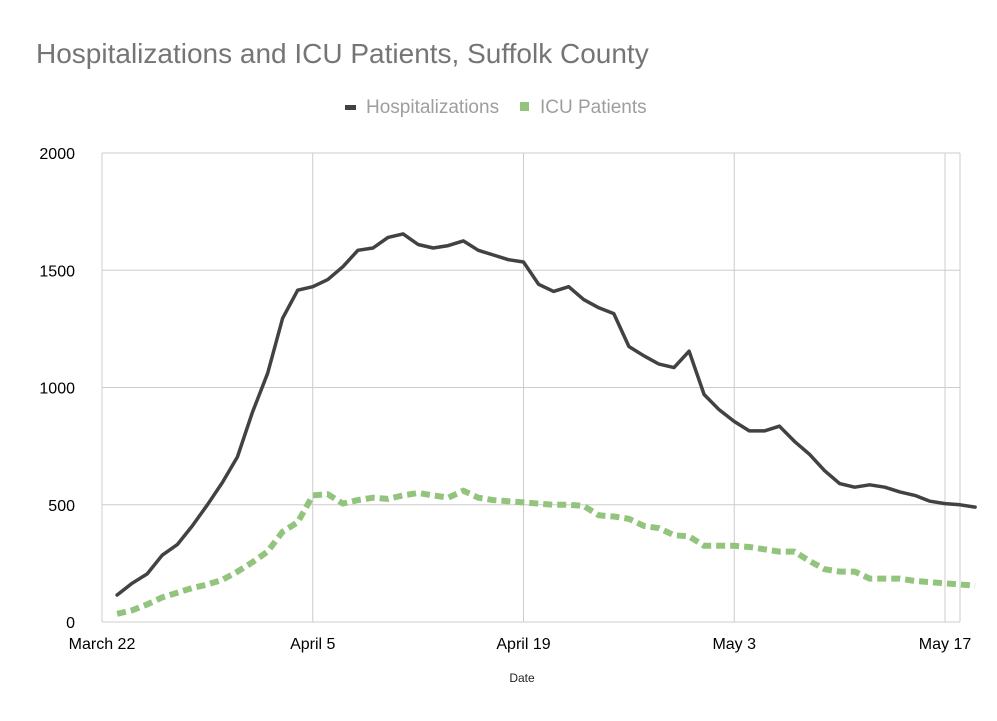  What do you see at coordinates (524, 106) in the screenshot?
I see `legend-swatch-icu` at bounding box center [524, 106].